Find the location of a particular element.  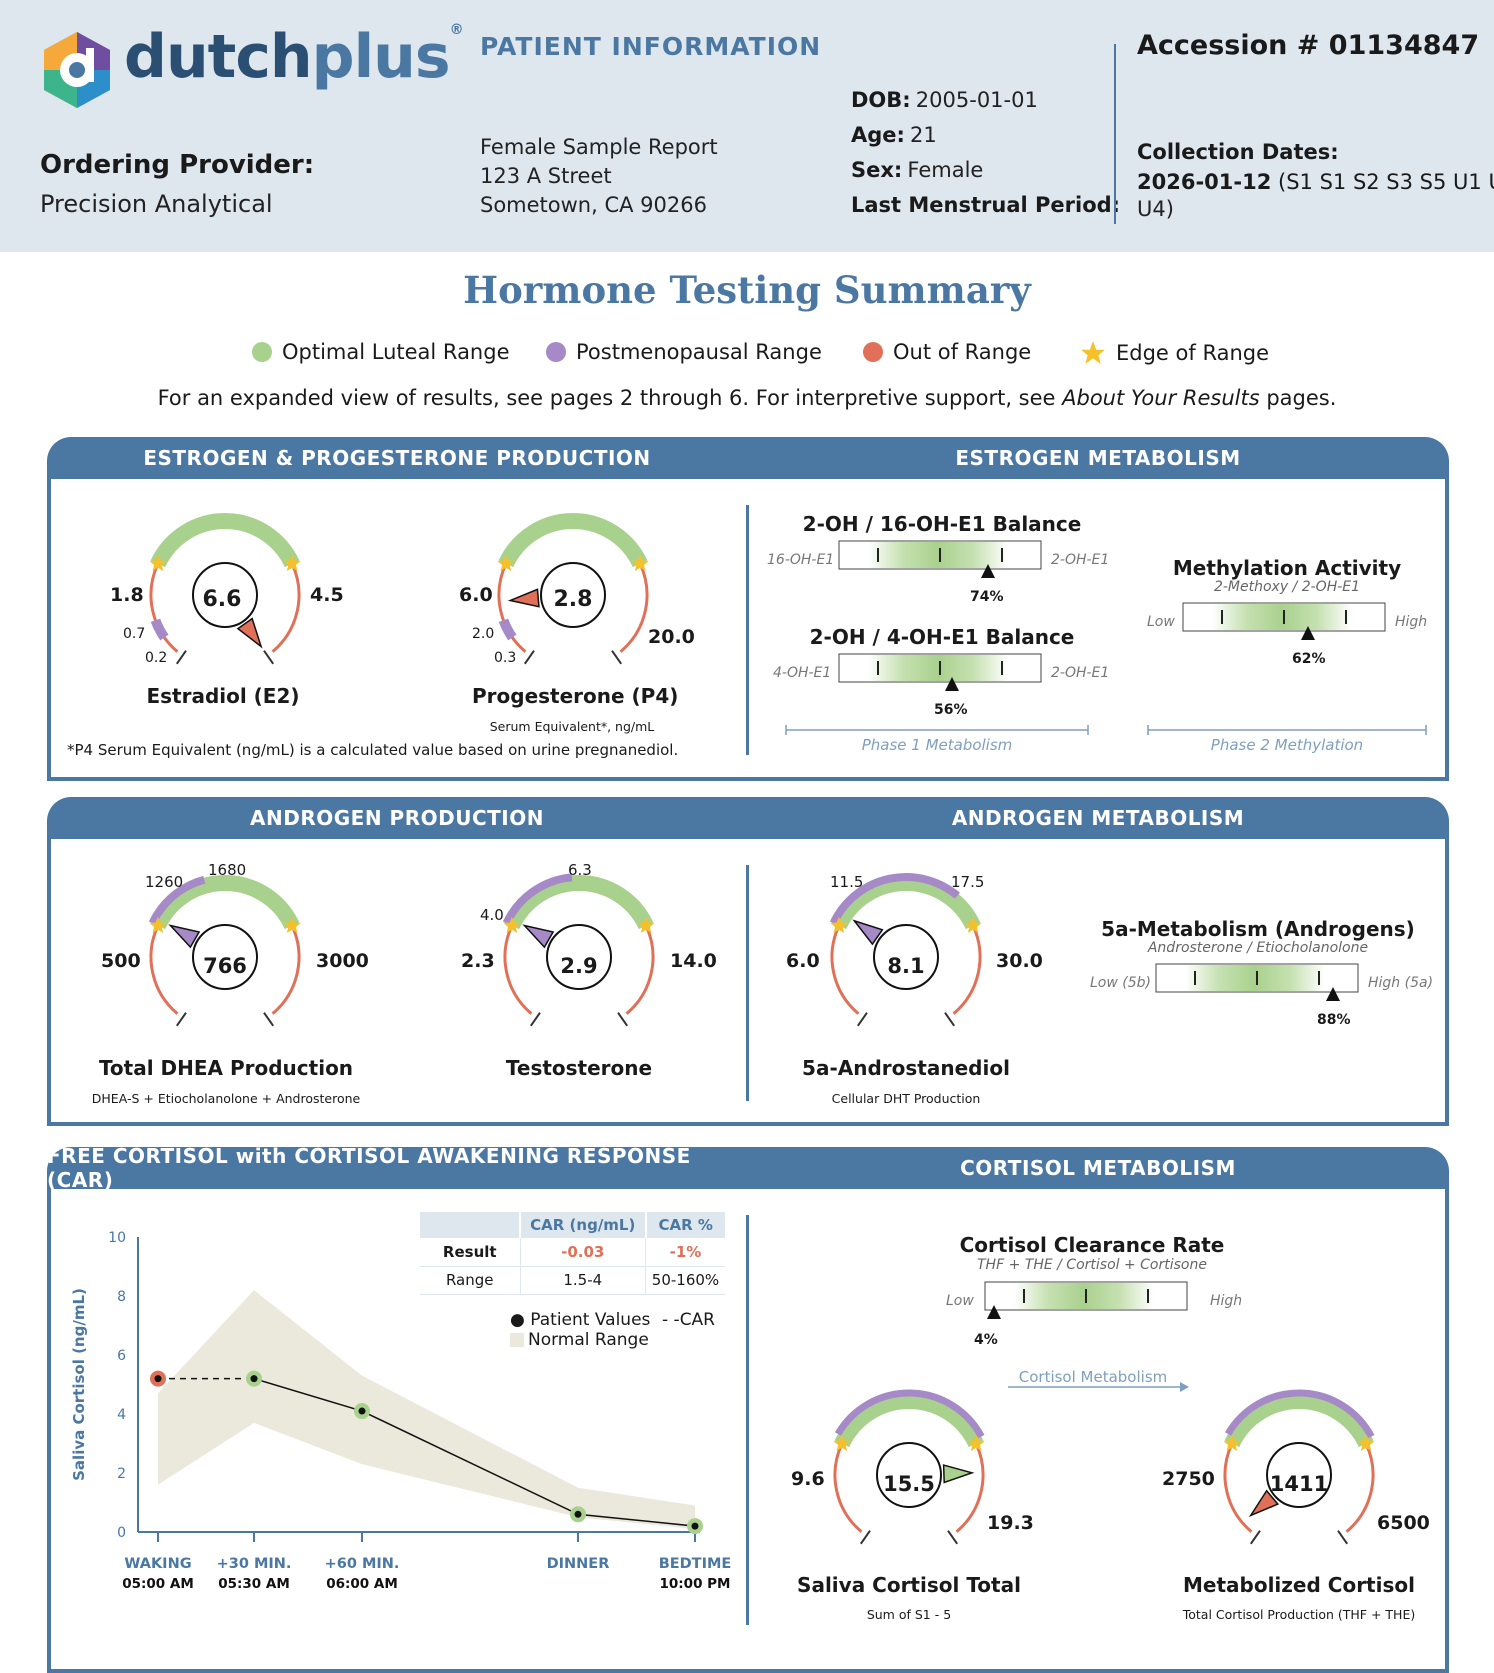

estrogen-production-header: ESTROGEN & PROGESTERONE PRODUCTION is located at coordinates (397, 458).